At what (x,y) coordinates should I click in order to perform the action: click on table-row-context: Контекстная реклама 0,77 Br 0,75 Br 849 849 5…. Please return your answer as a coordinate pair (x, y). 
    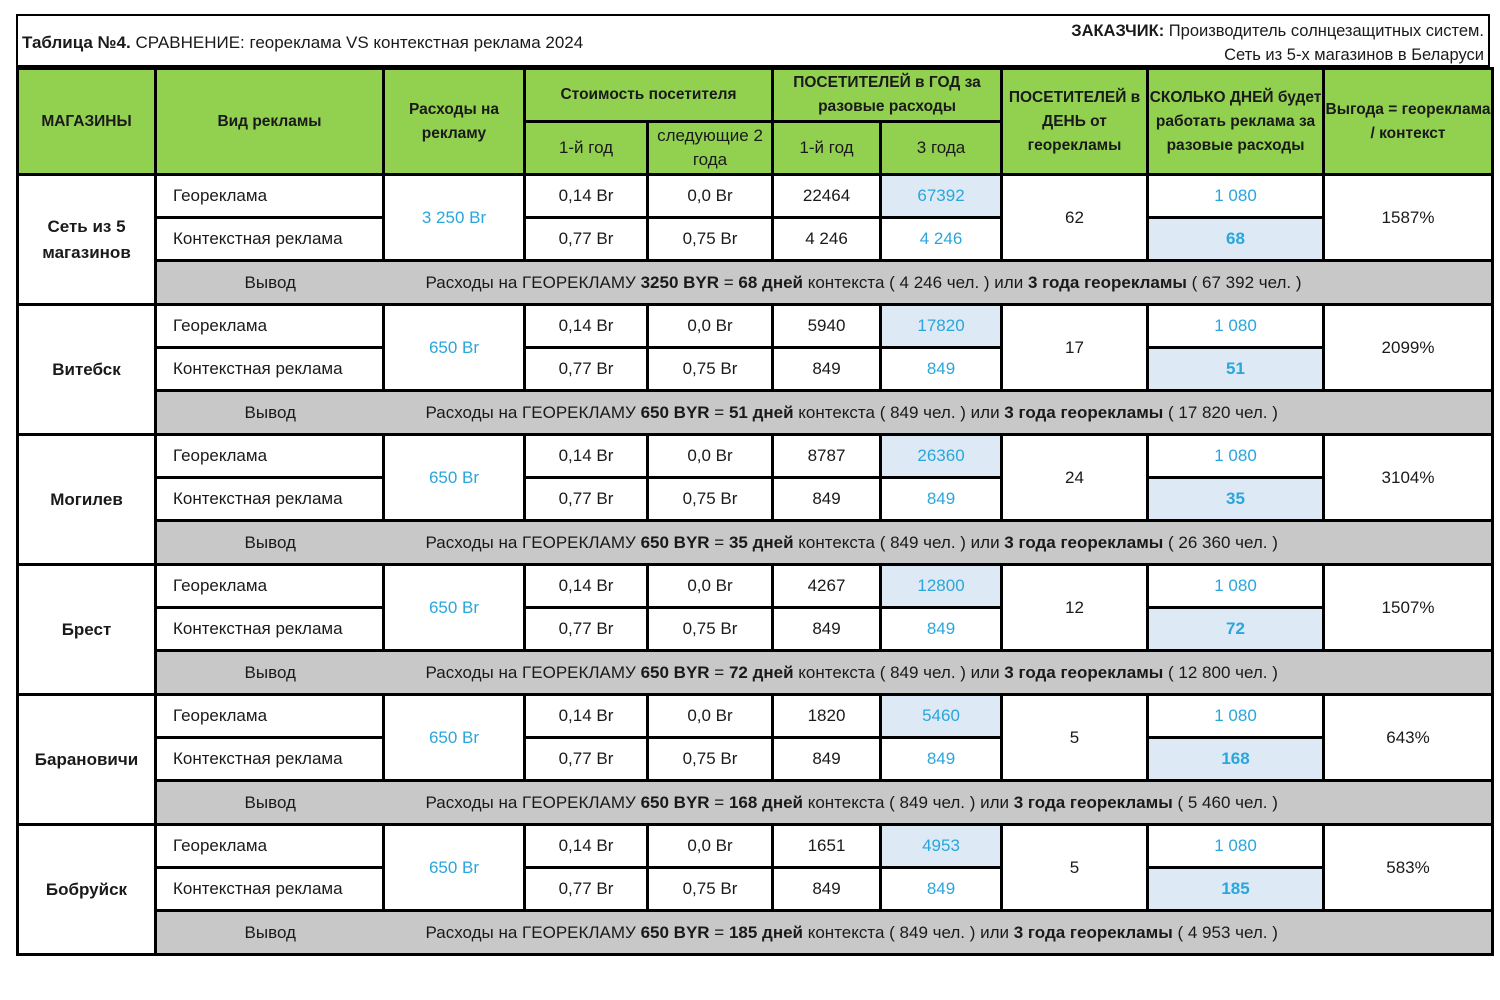
    Looking at the image, I should click on (755, 369).